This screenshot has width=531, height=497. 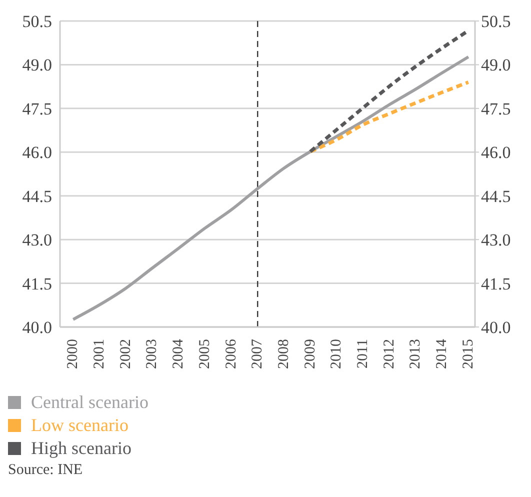 What do you see at coordinates (37, 108) in the screenshot?
I see `y-tick-label: 47.5` at bounding box center [37, 108].